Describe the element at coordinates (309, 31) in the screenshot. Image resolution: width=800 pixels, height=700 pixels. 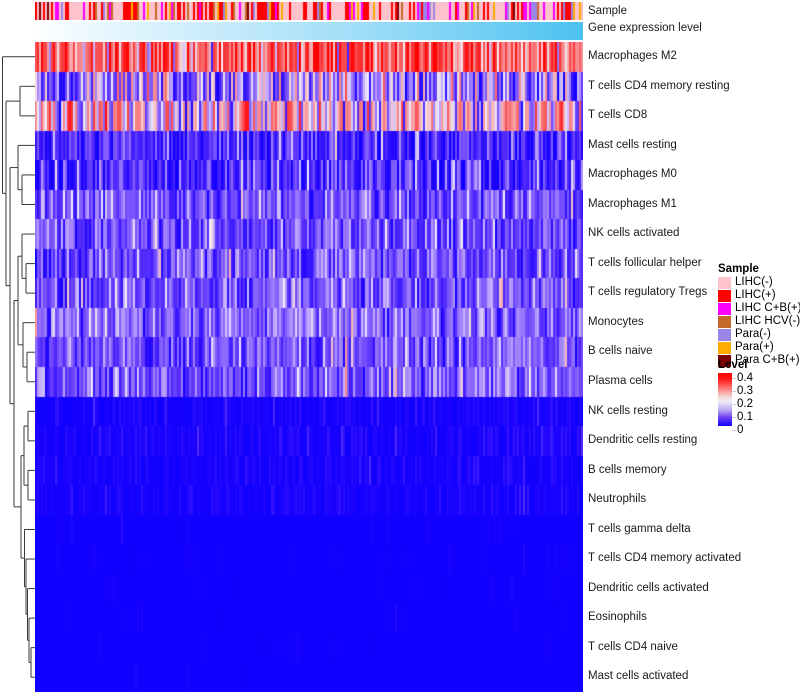
I see `gene-expression-annotation-bar` at that location.